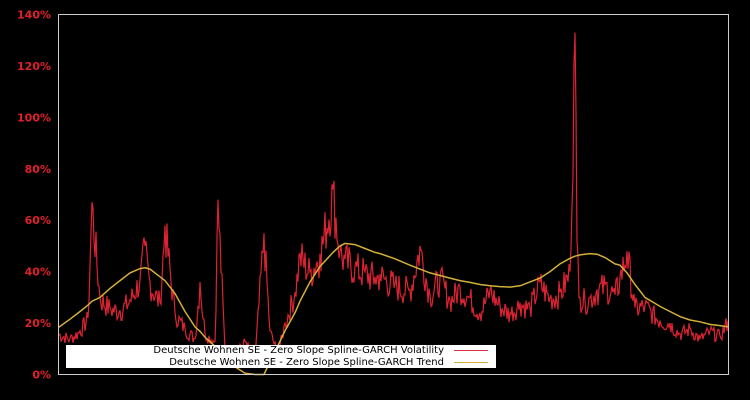 The width and height of the screenshot is (750, 400). What do you see at coordinates (38, 323) in the screenshot?
I see `y-tick-label: 20%` at bounding box center [38, 323].